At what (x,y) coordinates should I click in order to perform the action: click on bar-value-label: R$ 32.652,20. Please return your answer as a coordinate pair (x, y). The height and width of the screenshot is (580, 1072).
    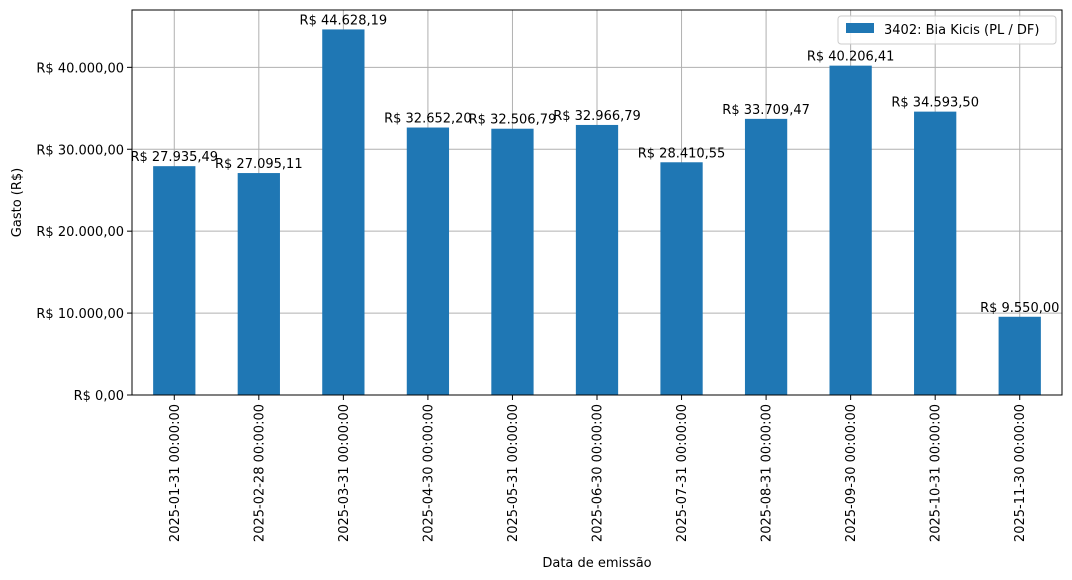
    Looking at the image, I should click on (428, 119).